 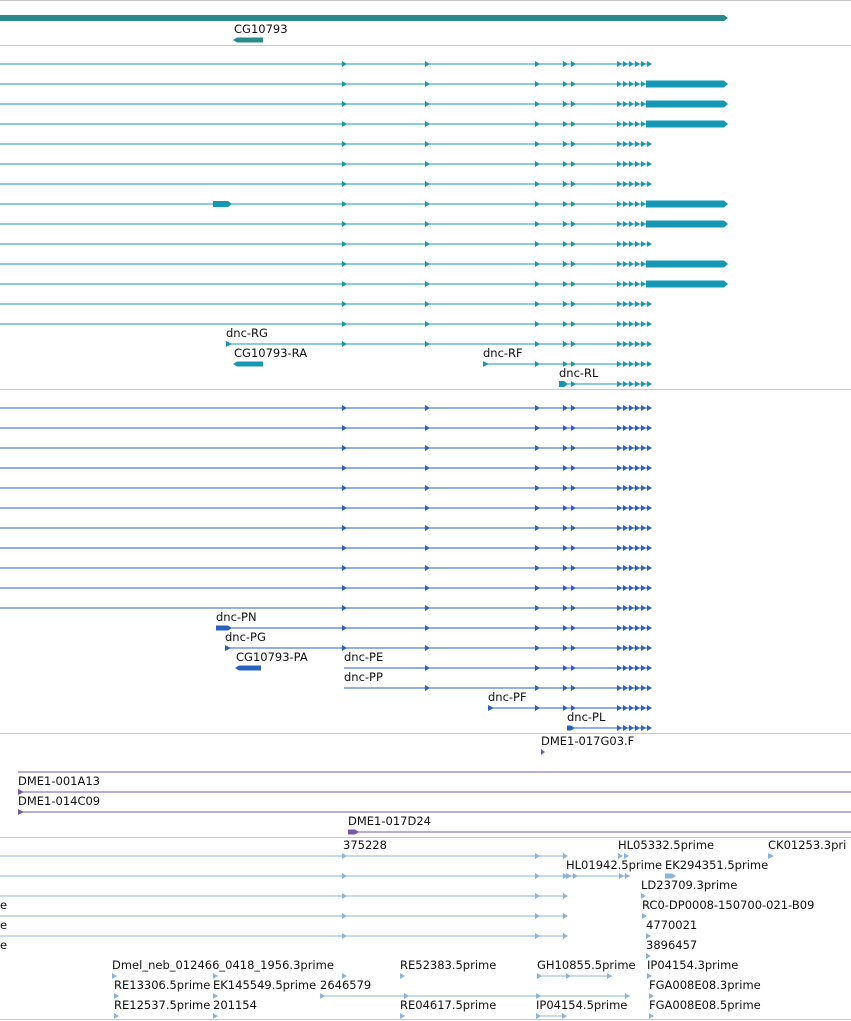 What do you see at coordinates (247, 333) in the screenshot?
I see `transcript-label-dnc-rg: dnc-RG` at bounding box center [247, 333].